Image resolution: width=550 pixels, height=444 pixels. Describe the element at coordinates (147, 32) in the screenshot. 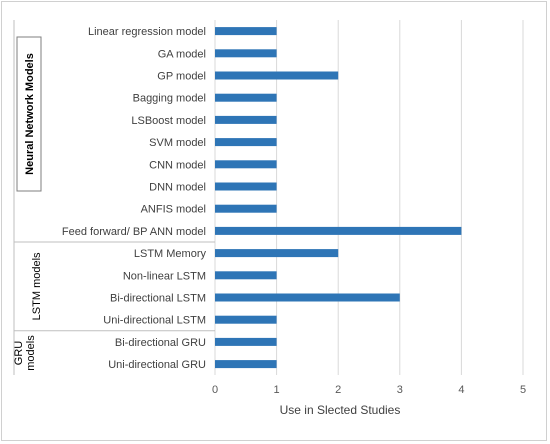

I see `category-label: Linear regression model` at that location.